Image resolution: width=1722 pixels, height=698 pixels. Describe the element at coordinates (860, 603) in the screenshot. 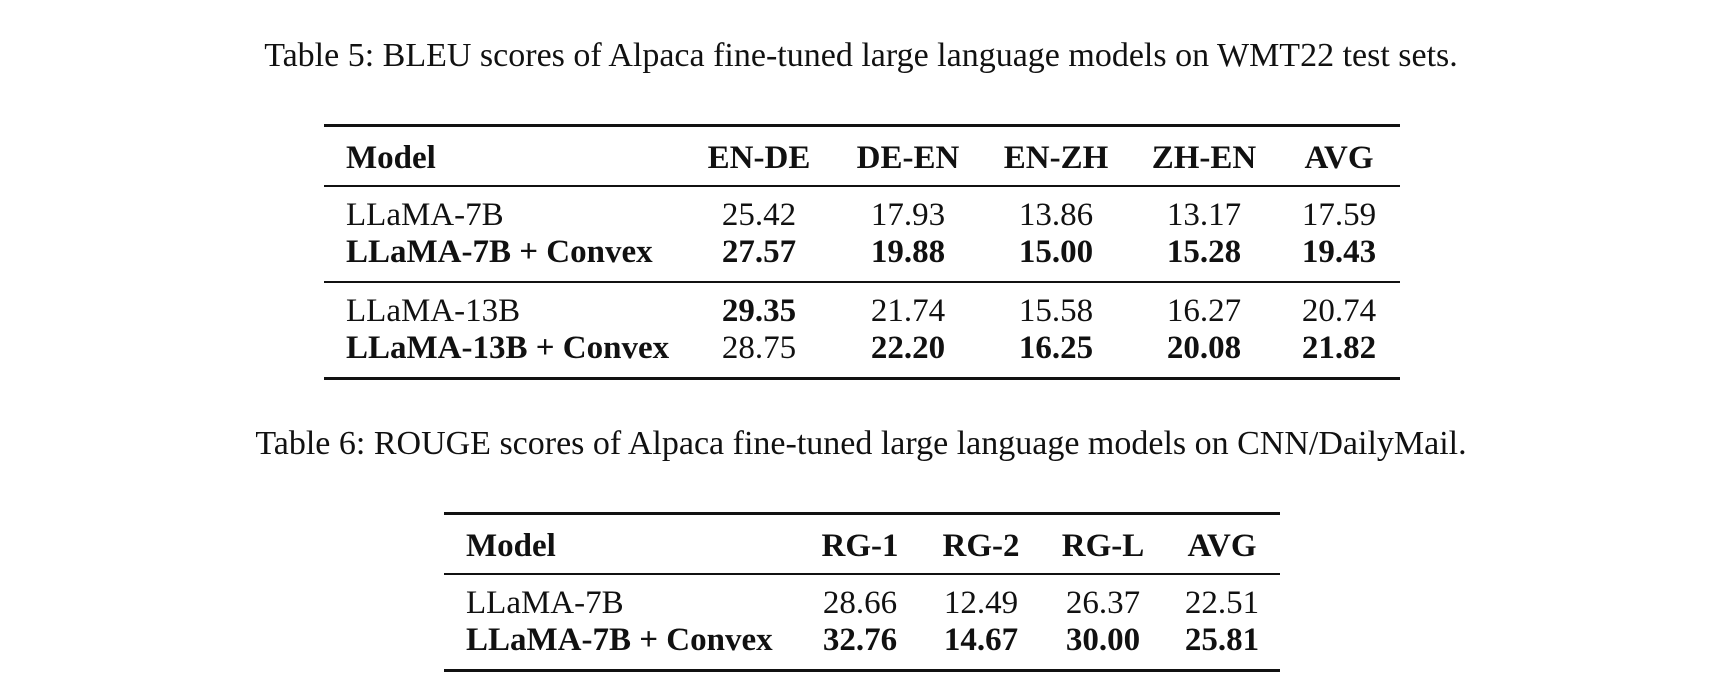

I see `score-cell: 28.66` at that location.